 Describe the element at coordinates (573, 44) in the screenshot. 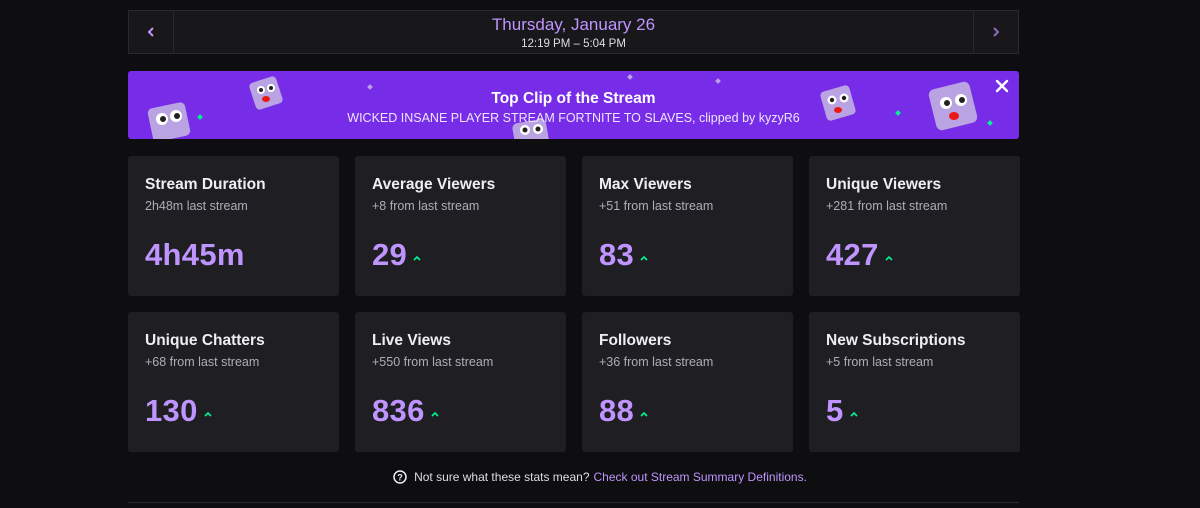

I see `stream-time-range: 12:19 PM – 5:04 PM` at that location.